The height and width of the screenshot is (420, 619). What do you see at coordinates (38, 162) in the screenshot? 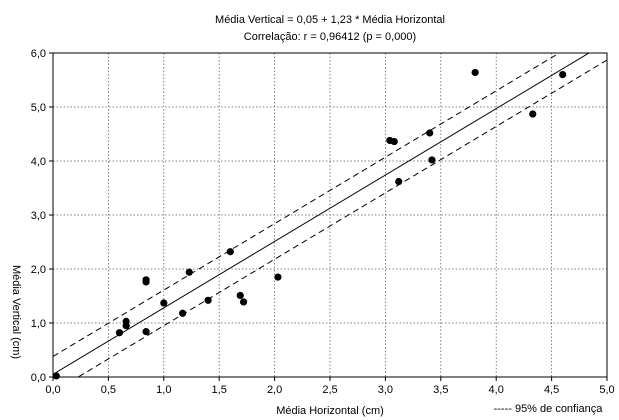
I see `y-tick-label-4: 4,0` at bounding box center [38, 162].